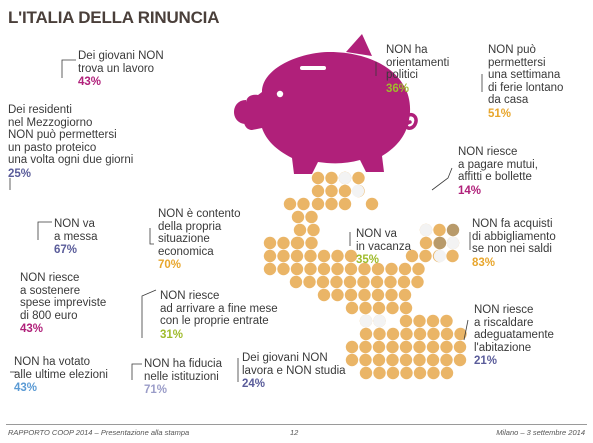  Describe the element at coordinates (514, 236) in the screenshot. I see `stat-text-line: di abbigliamento` at that location.